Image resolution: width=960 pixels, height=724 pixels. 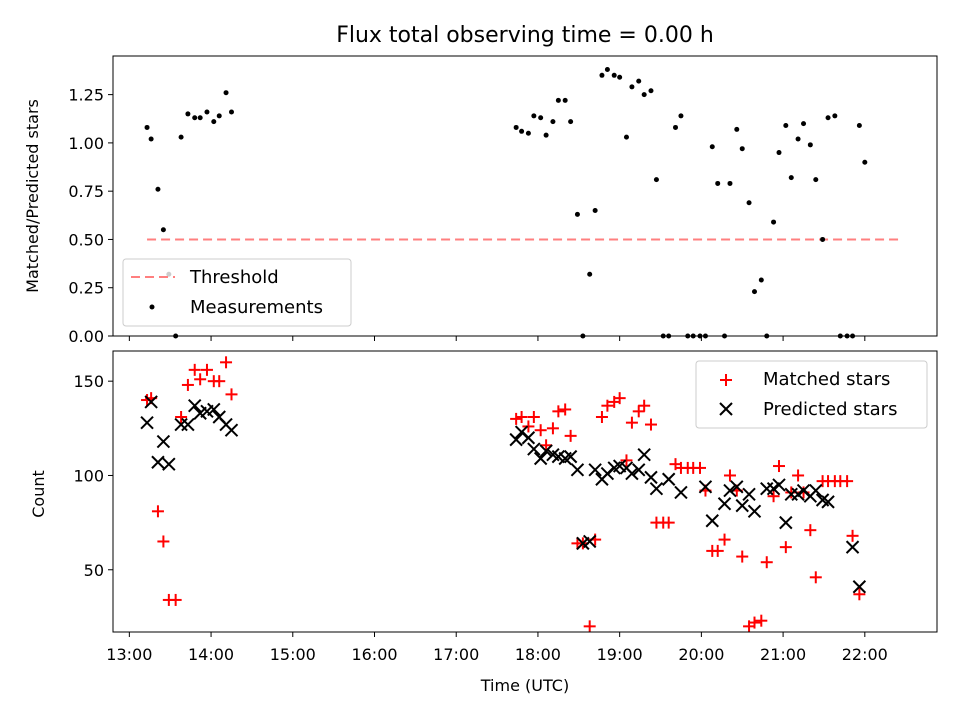 I want to click on top-y-axis-label: Matched/Predicted stars, so click(x=32, y=196).